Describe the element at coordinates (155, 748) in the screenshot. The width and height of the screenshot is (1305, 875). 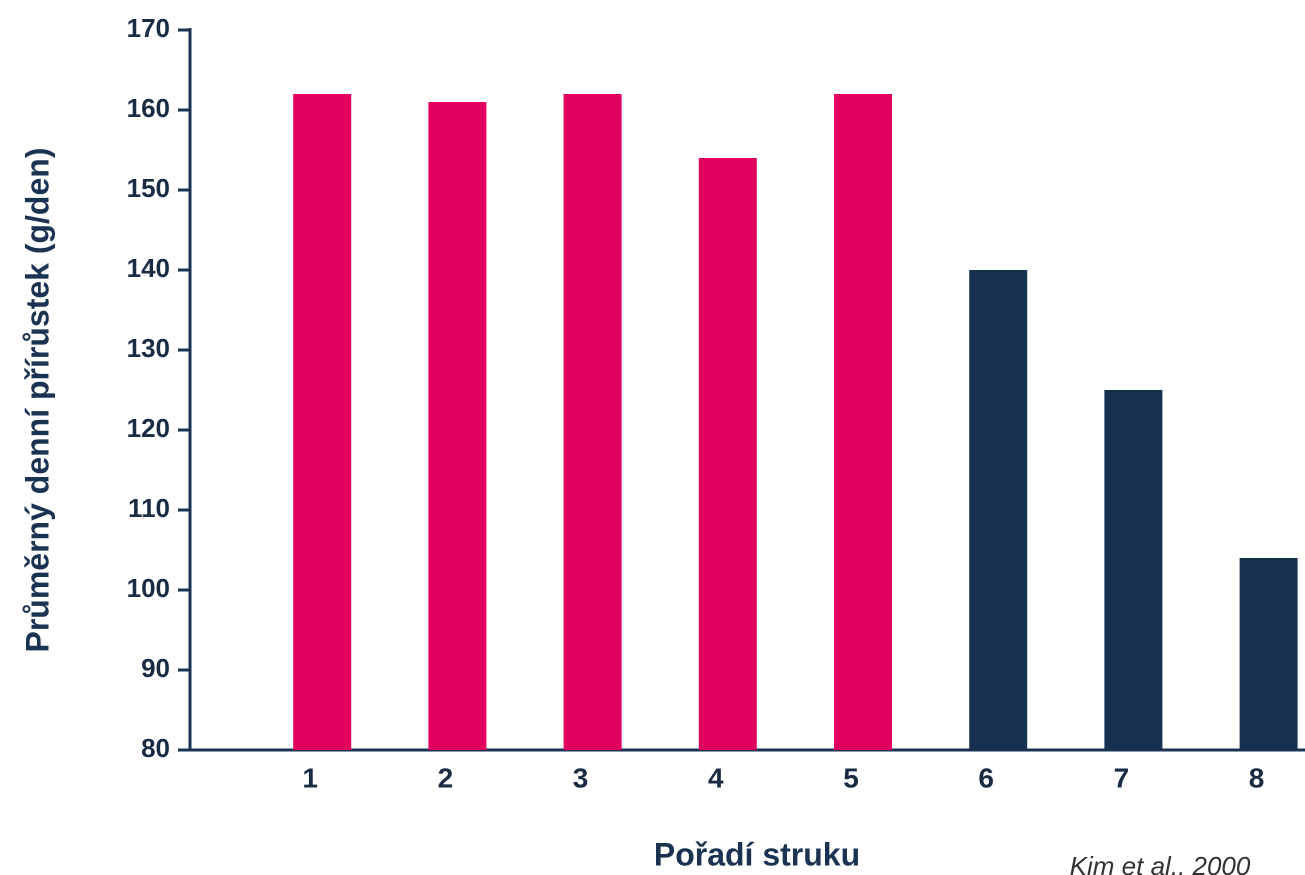
I see `y-tick-label: 80` at that location.